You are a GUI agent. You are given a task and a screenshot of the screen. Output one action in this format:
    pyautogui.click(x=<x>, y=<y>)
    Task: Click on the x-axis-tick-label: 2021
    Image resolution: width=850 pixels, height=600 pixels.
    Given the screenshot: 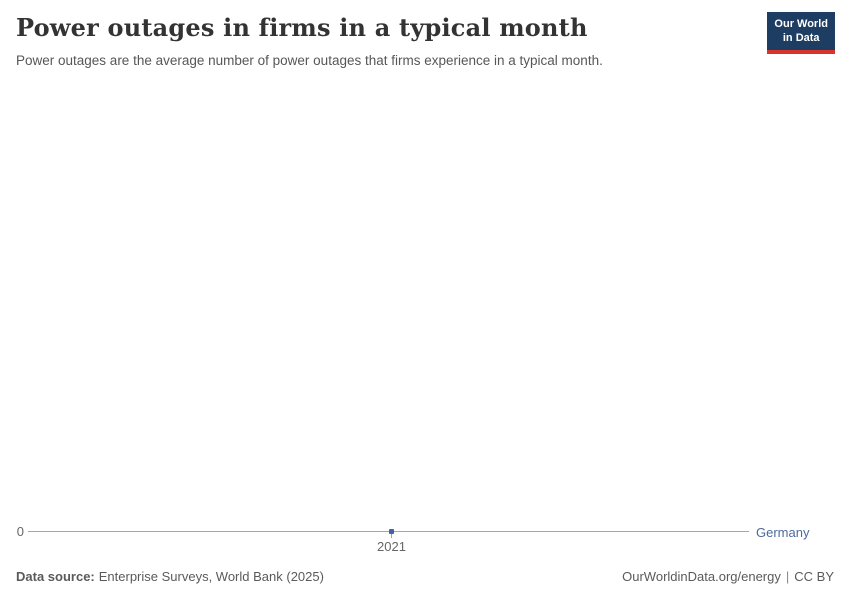 What is the action you would take?
    pyautogui.click(x=391, y=546)
    